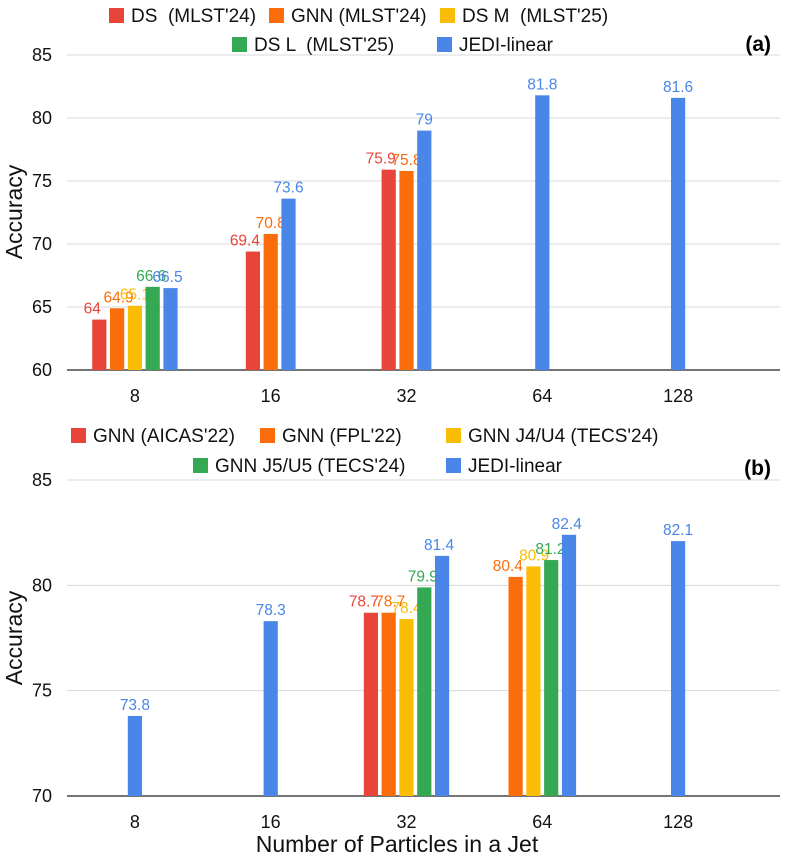  Describe the element at coordinates (423, 576) in the screenshot. I see `data-label: 79.9` at that location.